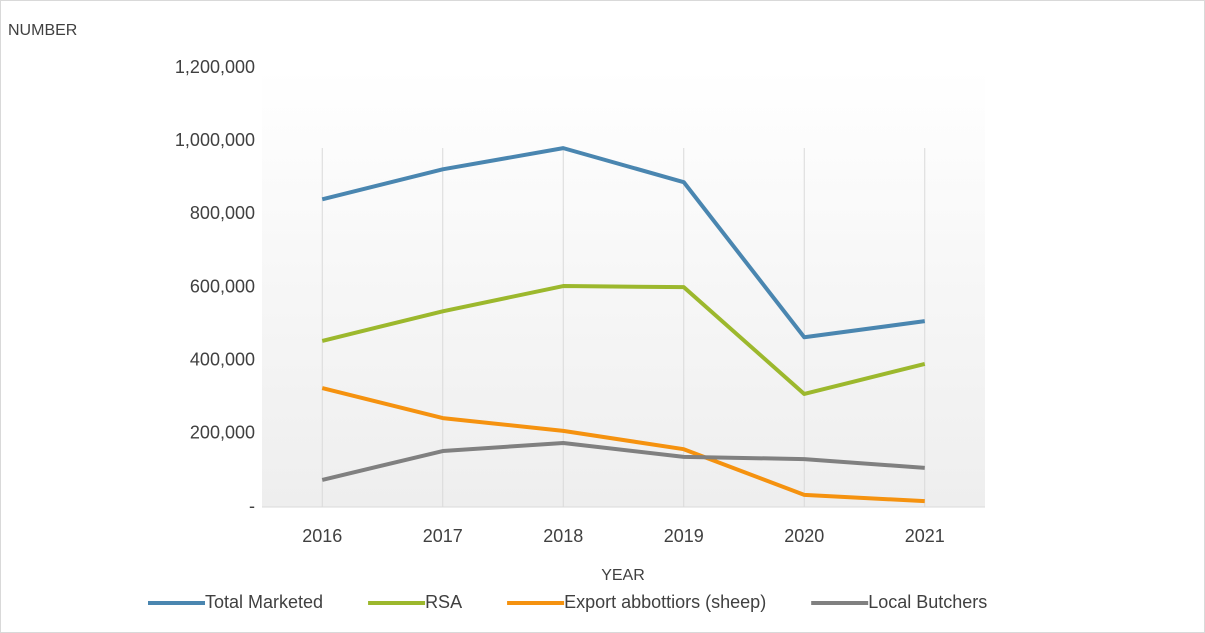  I want to click on legend-label: Local Butchers, so click(927, 602).